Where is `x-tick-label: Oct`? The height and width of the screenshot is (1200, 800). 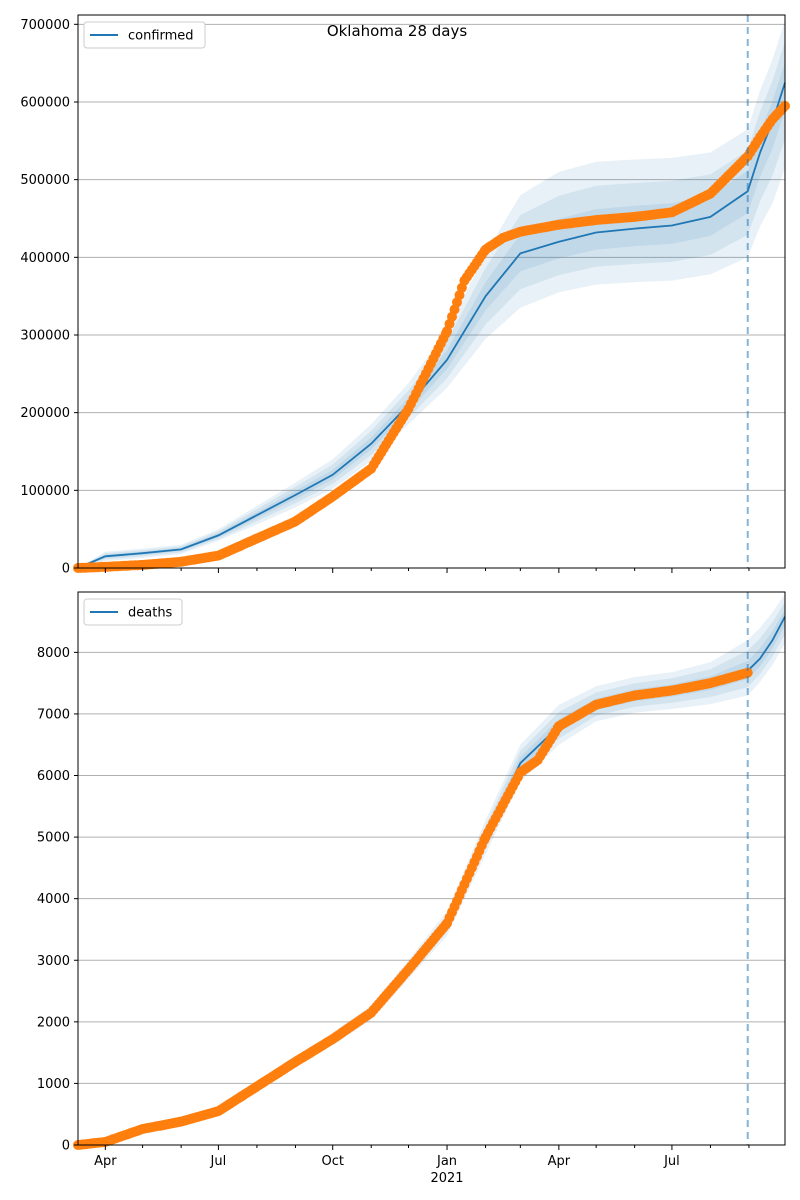
x-tick-label: Oct is located at coordinates (332, 1161).